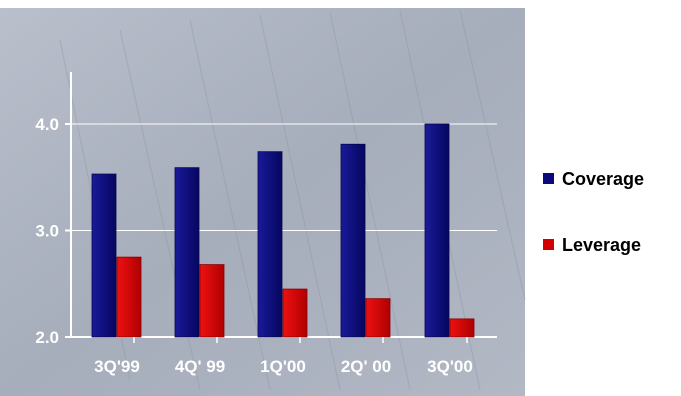 The image size is (681, 396). I want to click on y-tick-labels: 2.0 3.0 4.0, so click(47, 231).